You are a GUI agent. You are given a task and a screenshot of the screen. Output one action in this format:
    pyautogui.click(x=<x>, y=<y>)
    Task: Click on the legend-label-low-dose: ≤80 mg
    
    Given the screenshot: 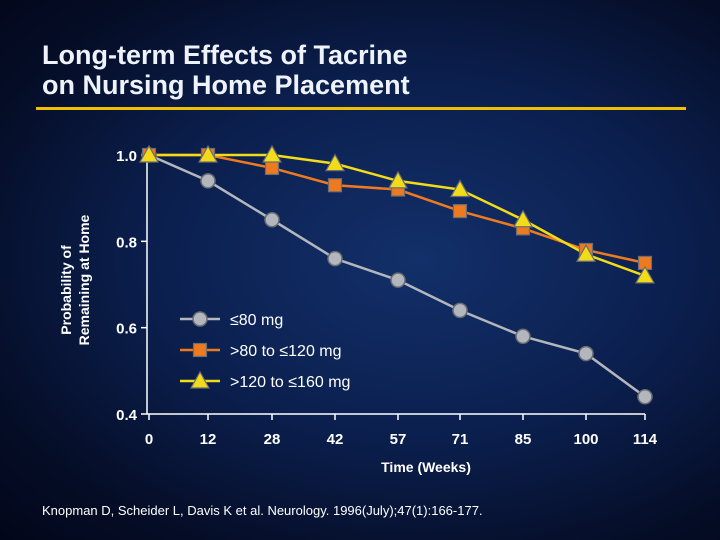 What is the action you would take?
    pyautogui.click(x=256, y=320)
    